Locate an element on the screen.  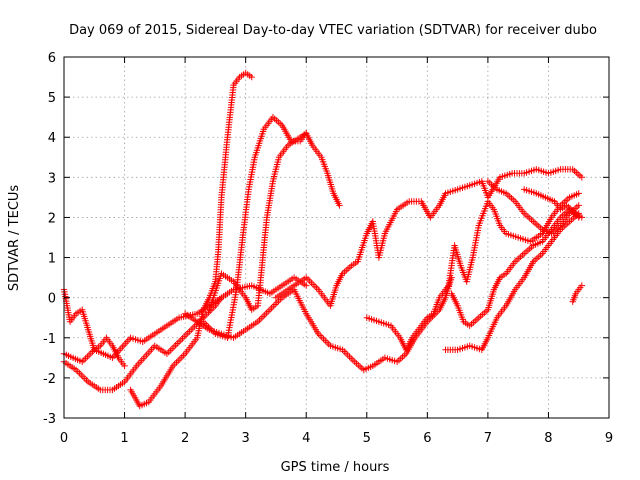
x-axis-label: GPS time / hours is located at coordinates (335, 467).